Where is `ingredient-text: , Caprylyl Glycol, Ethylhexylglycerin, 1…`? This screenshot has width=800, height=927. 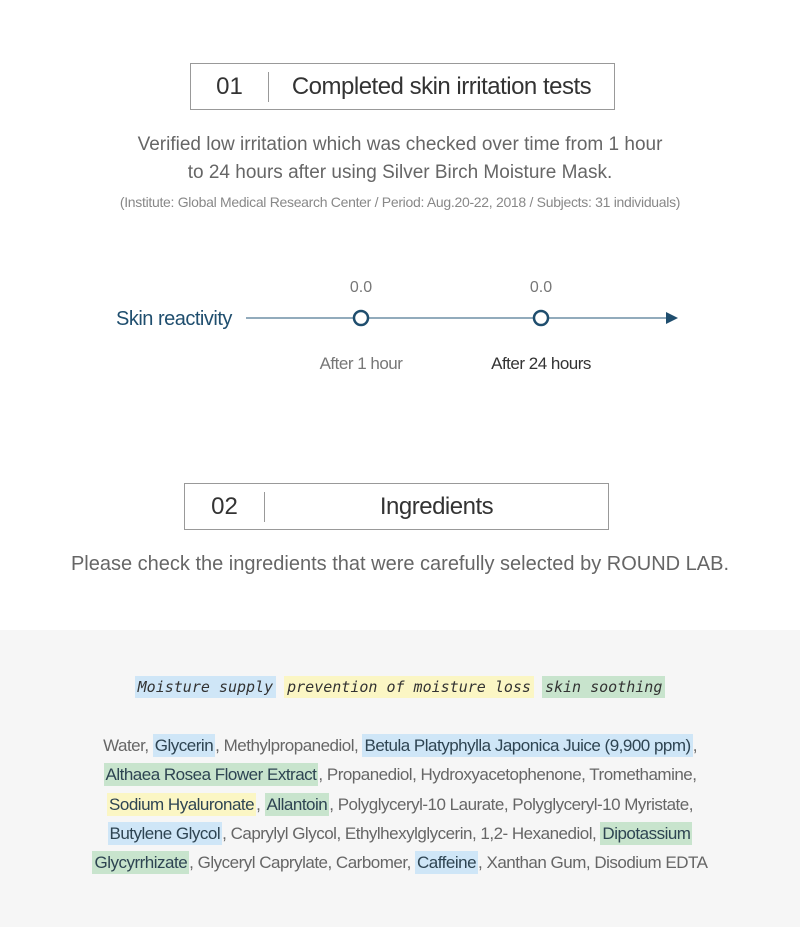 ingredient-text: , Caprylyl Glycol, Ethylhexylglycerin, 1… is located at coordinates (411, 833).